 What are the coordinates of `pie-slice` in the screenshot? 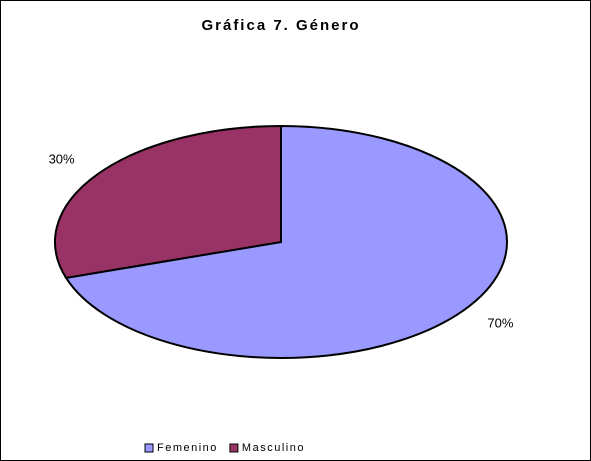 It's located at (168, 201).